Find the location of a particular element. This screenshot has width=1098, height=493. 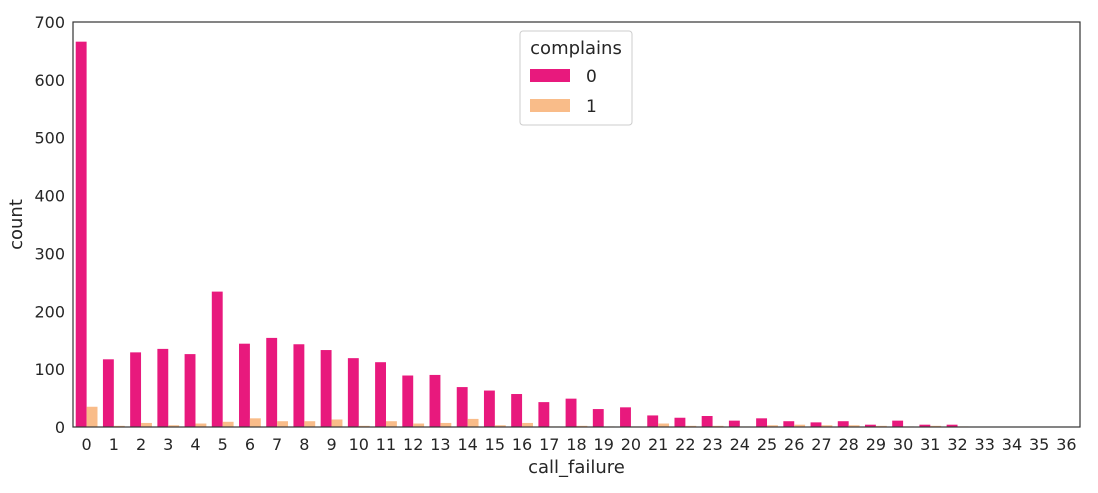

x-tick-label: 33 is located at coordinates (985, 444).